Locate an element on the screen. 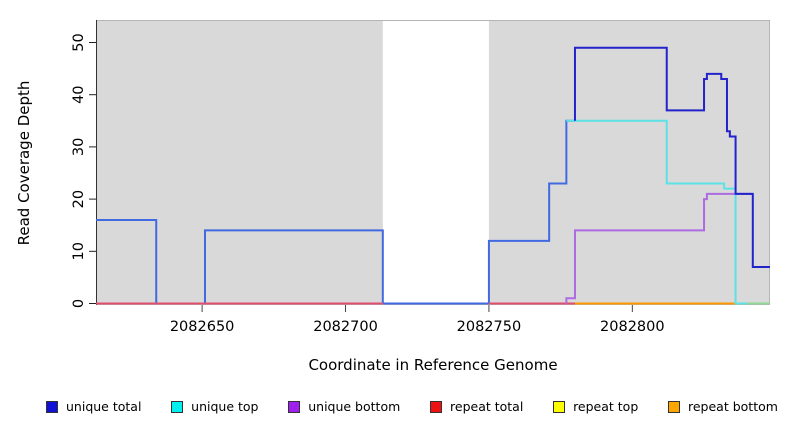 The width and height of the screenshot is (792, 432). masked-region is located at coordinates (435, 162).